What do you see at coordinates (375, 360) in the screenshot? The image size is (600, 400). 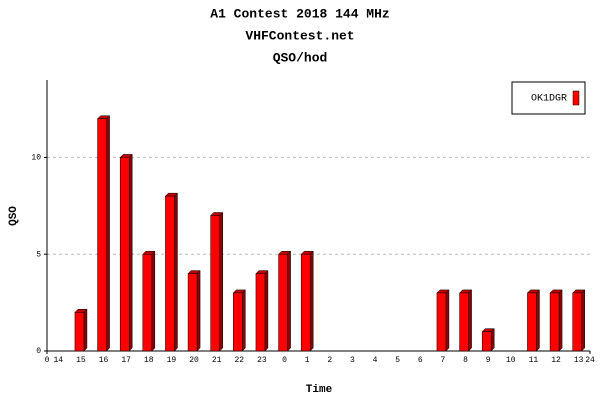 I see `x-tick-label: 4` at bounding box center [375, 360].